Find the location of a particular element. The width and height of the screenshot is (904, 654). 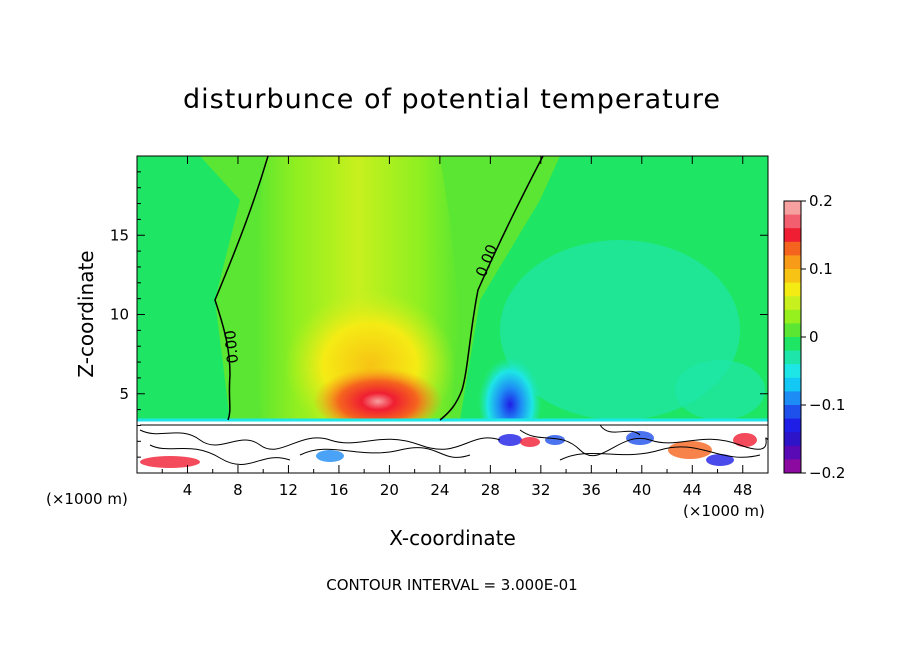

colorbar-tick-label: 0 is located at coordinates (814, 337).